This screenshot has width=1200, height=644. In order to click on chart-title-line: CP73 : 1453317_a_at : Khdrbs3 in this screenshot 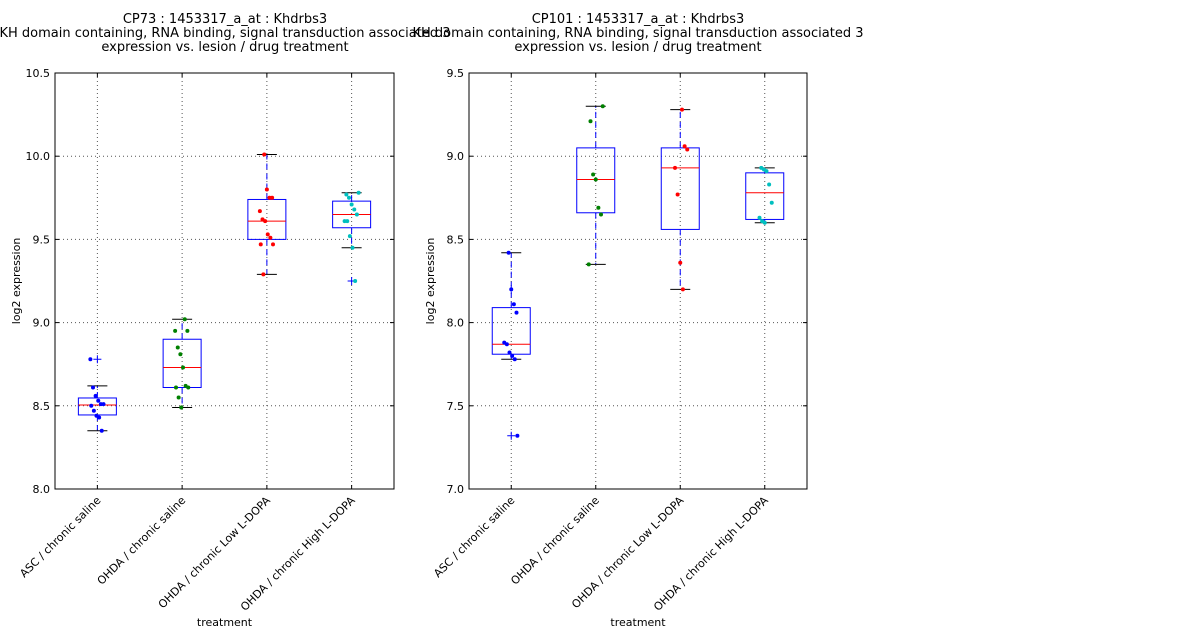, I will do `click(225, 19)`.